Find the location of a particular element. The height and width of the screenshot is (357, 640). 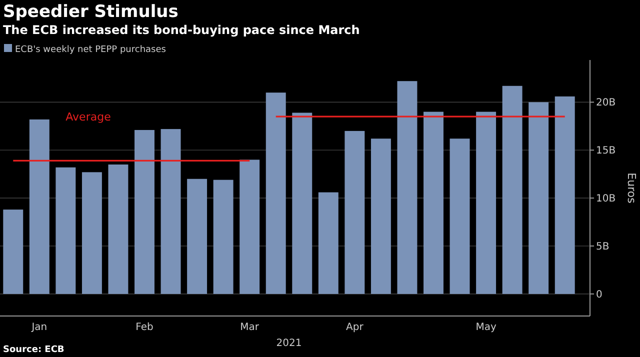

y-tick-label: 0 is located at coordinates (599, 294).